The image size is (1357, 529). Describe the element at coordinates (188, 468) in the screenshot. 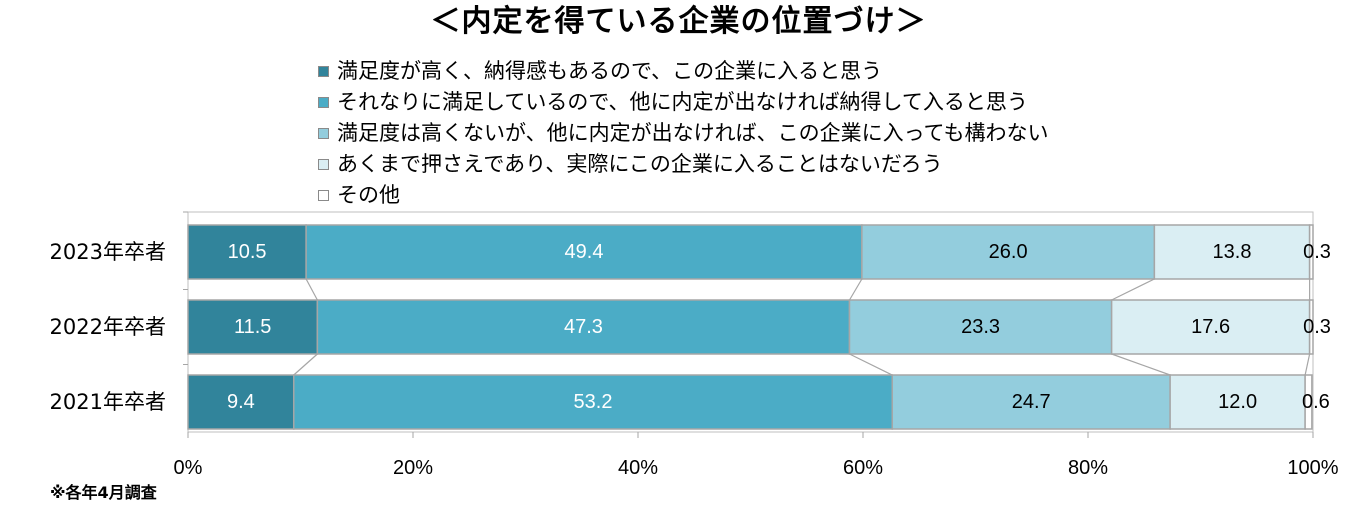

I see `x-tick-label: 0%` at that location.